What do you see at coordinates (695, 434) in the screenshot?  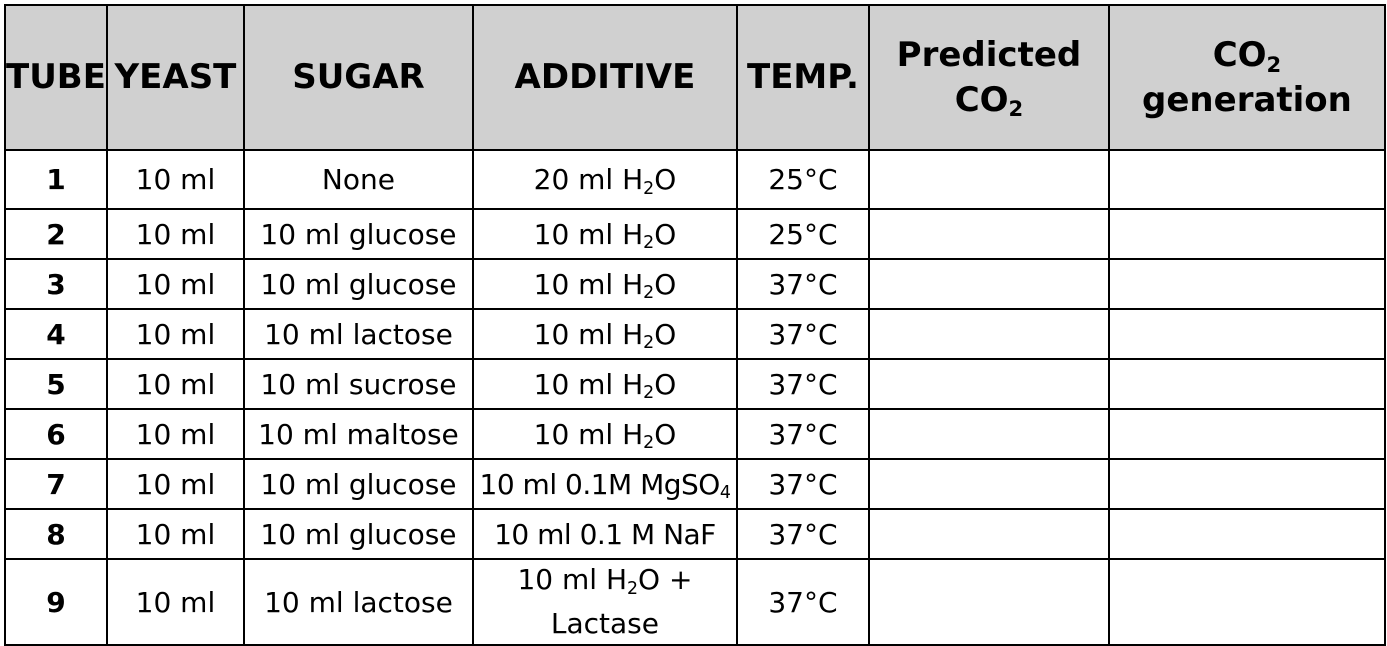 I see `table-row: 6 10 ml 10 ml maltose 10 ml H2O 37°C` at bounding box center [695, 434].